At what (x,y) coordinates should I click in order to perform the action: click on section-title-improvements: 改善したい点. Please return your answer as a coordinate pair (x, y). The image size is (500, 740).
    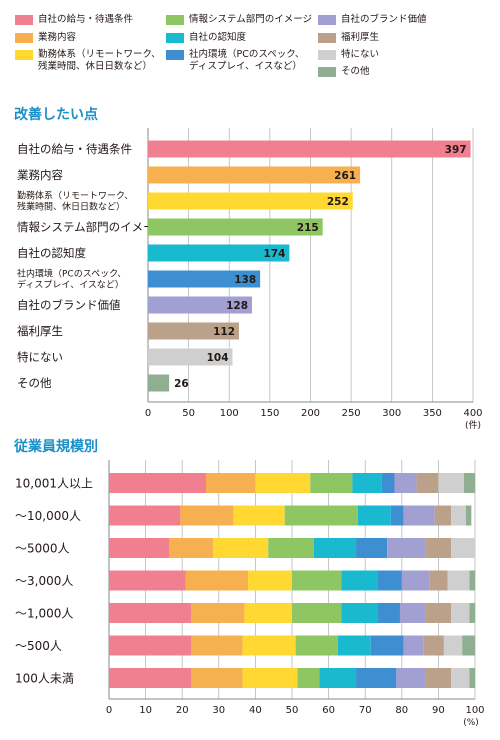
    Looking at the image, I should click on (56, 115).